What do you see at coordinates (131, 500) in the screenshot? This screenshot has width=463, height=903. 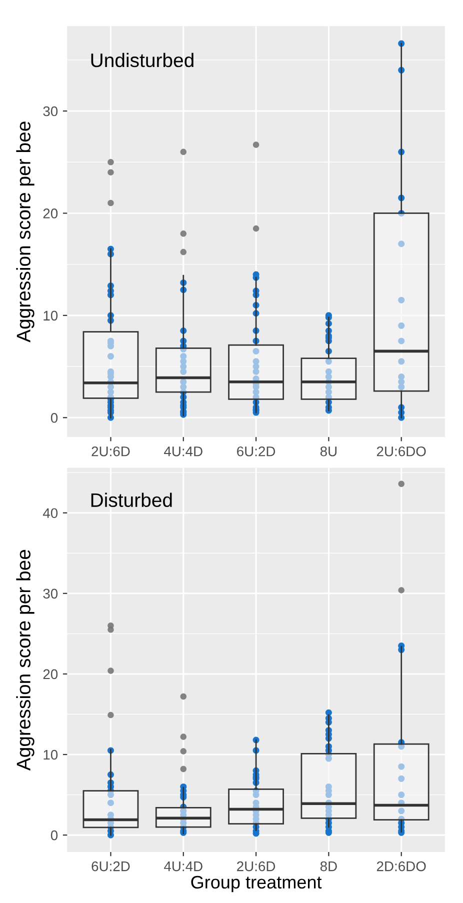 I see `text: Disturbed` at bounding box center [131, 500].